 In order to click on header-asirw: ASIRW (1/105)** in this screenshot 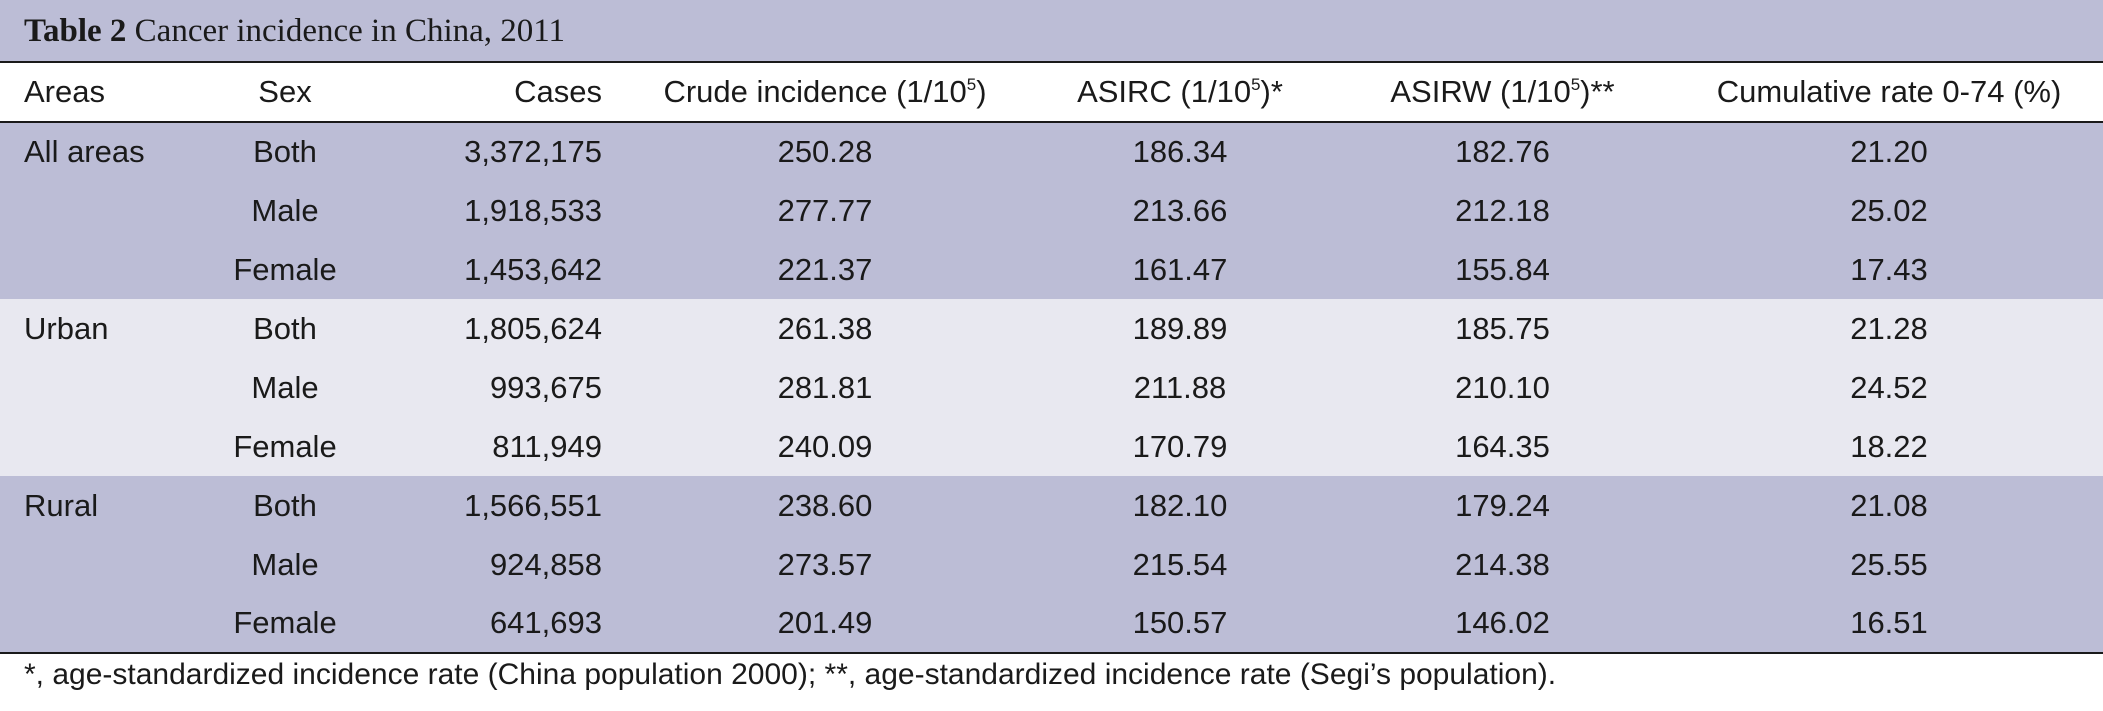, I will do `click(1502, 93)`.